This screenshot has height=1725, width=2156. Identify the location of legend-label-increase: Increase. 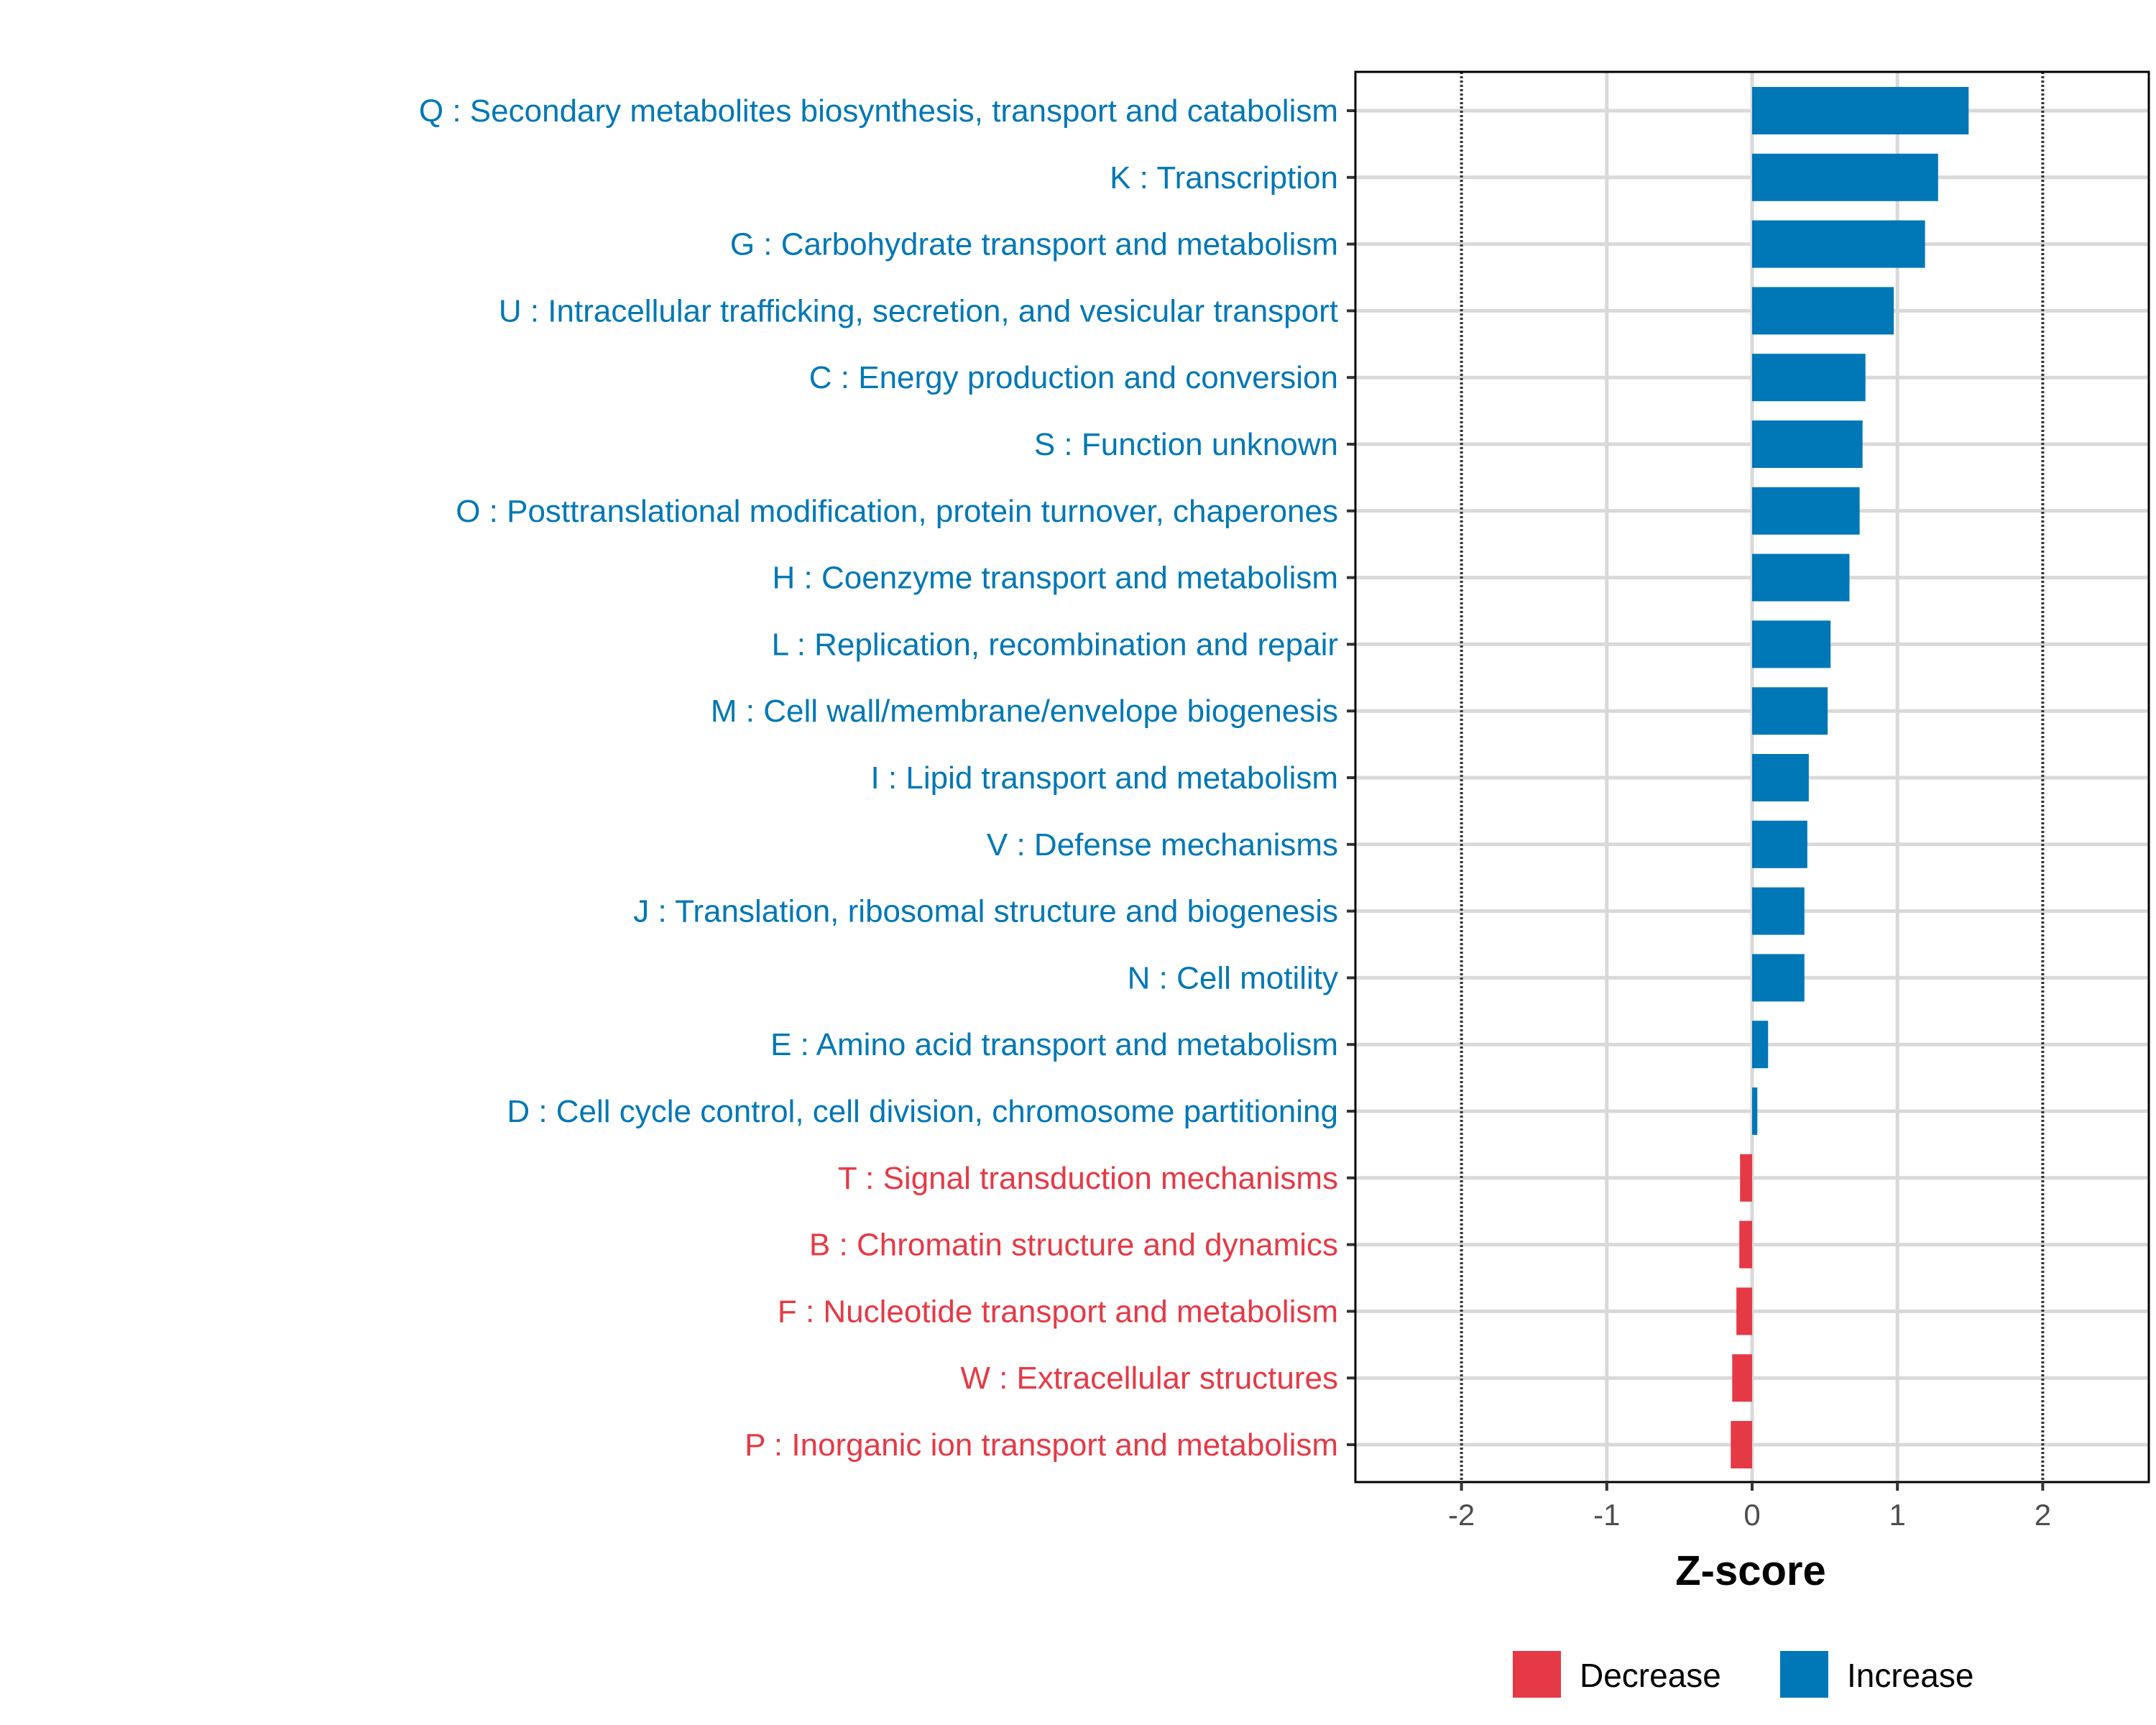
(1910, 1675).